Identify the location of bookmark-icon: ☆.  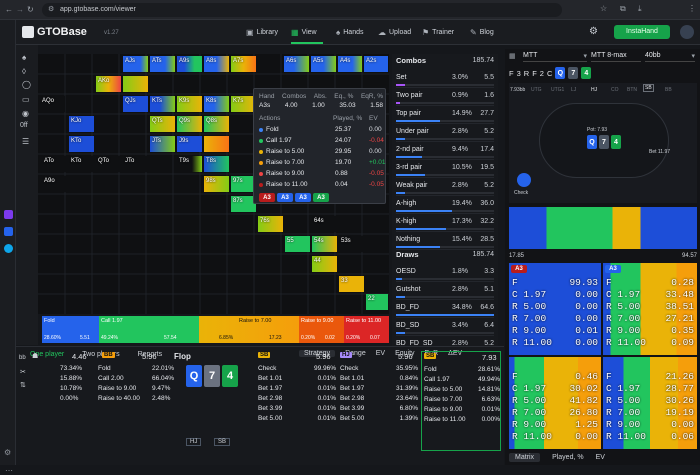
(604, 8).